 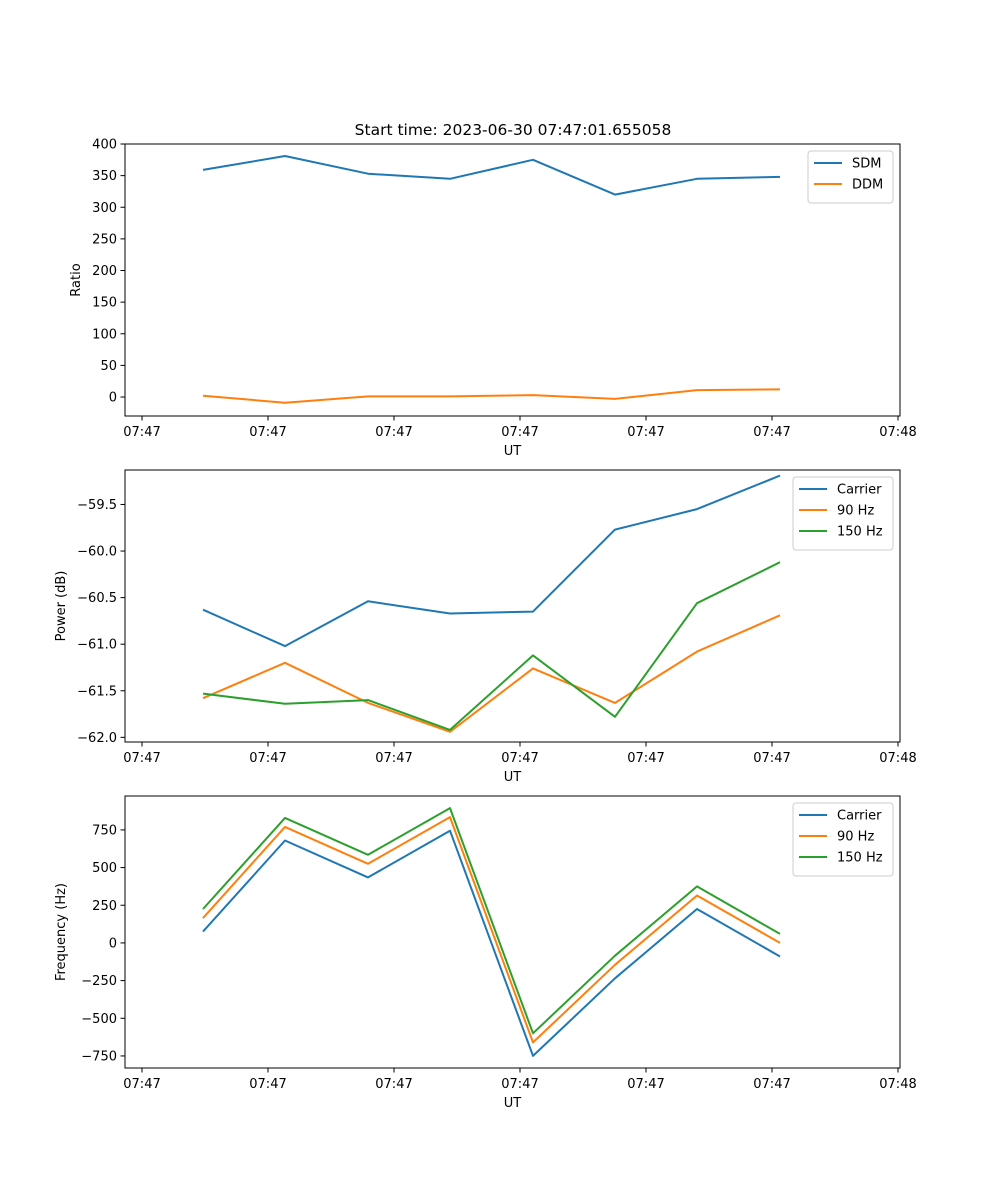 What do you see at coordinates (491, 930) in the screenshot?
I see `frequency-series-line-90-hz` at bounding box center [491, 930].